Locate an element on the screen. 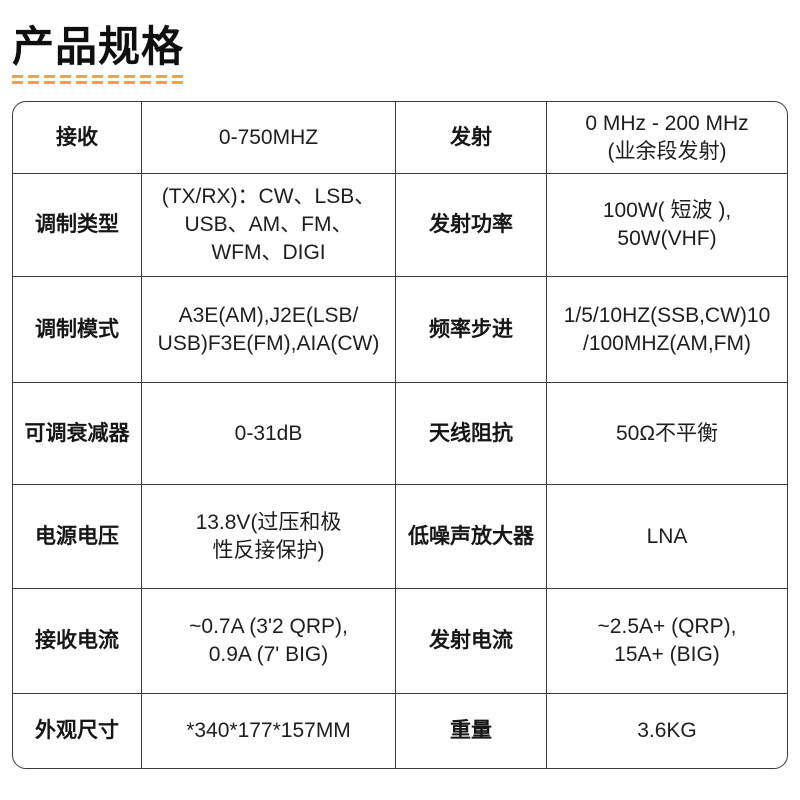  spec-label-cell: 可调衰减器 is located at coordinates (77, 433).